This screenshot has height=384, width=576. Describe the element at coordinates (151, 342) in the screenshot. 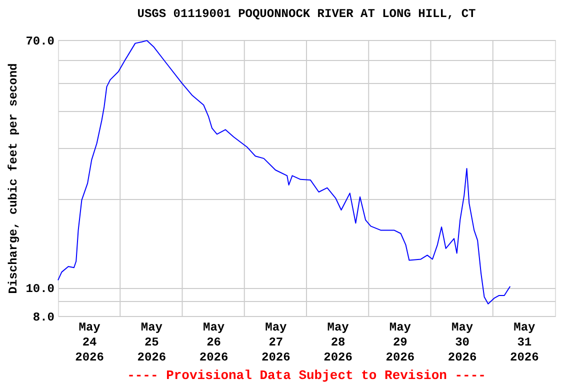

I see `x-tick-label: May 25 2026` at that location.